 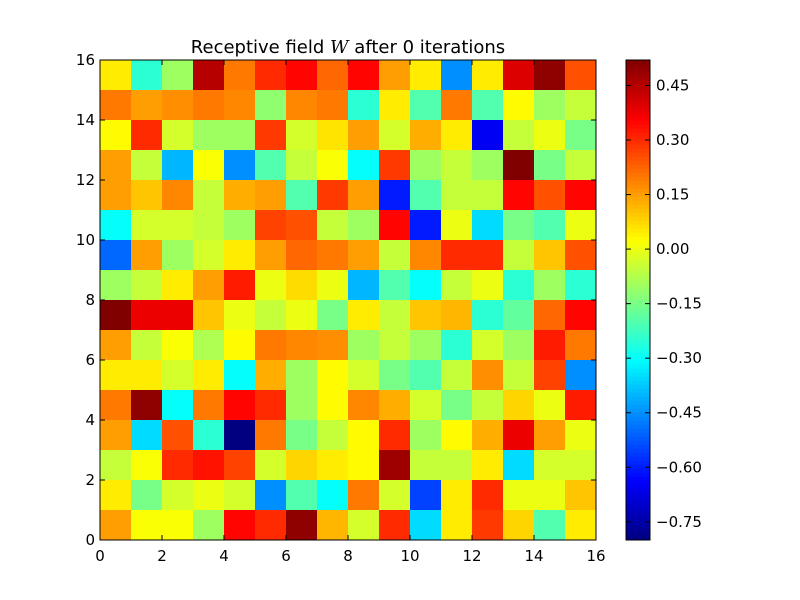 I want to click on x-tick-label: 8, so click(x=348, y=556).